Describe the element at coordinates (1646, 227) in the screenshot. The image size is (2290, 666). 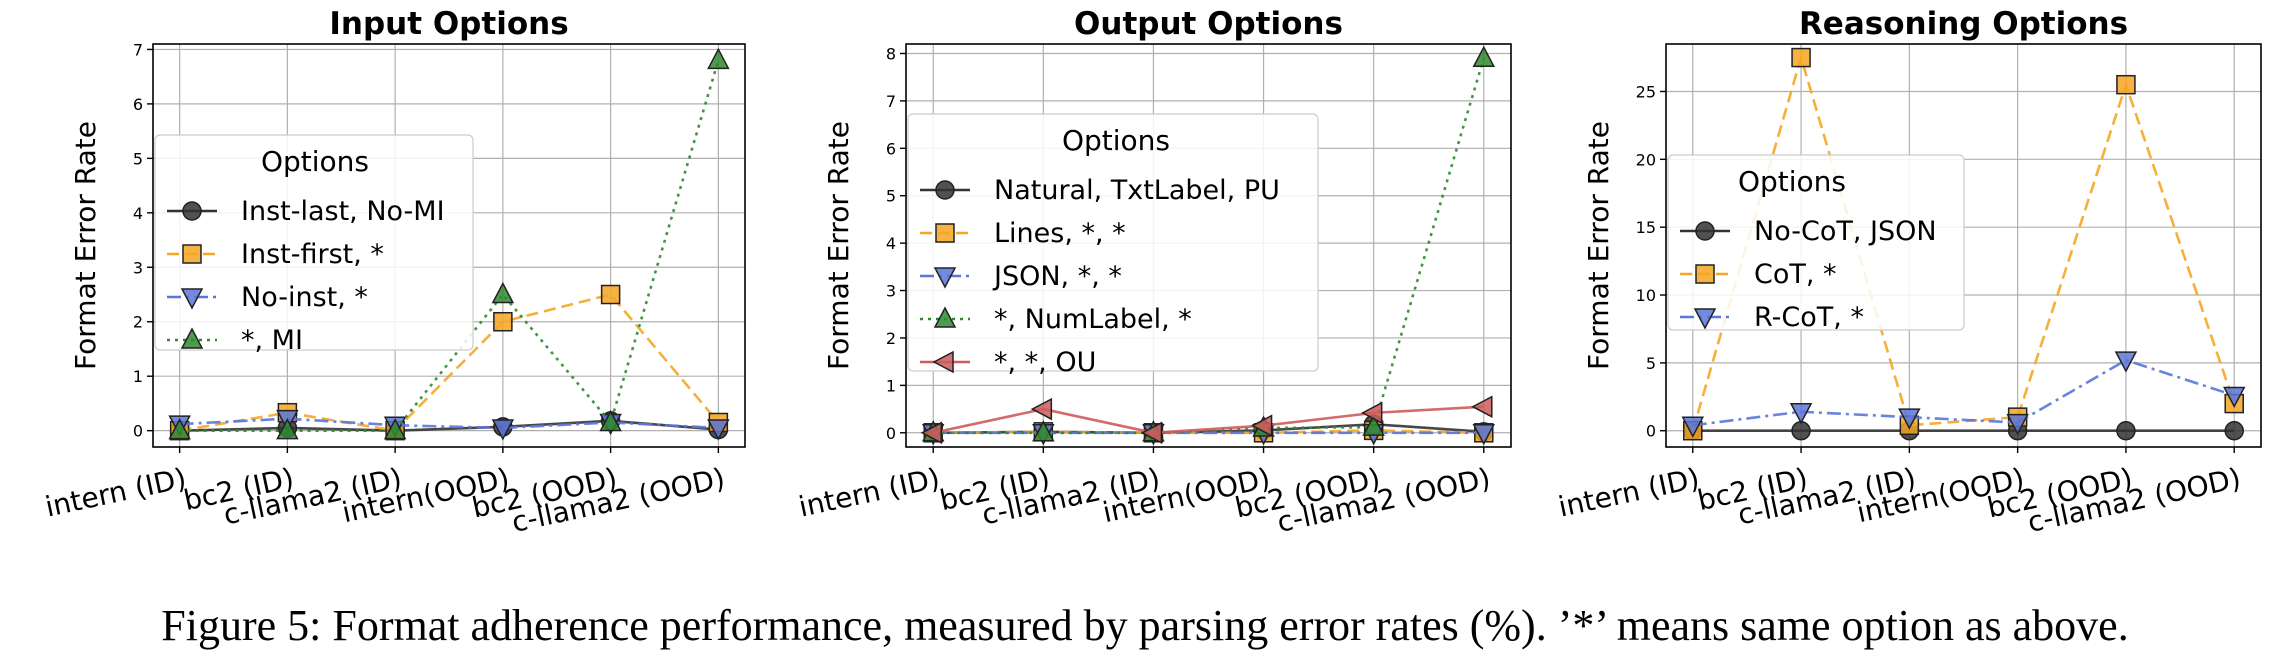
I see `y-tick-label: 15` at that location.